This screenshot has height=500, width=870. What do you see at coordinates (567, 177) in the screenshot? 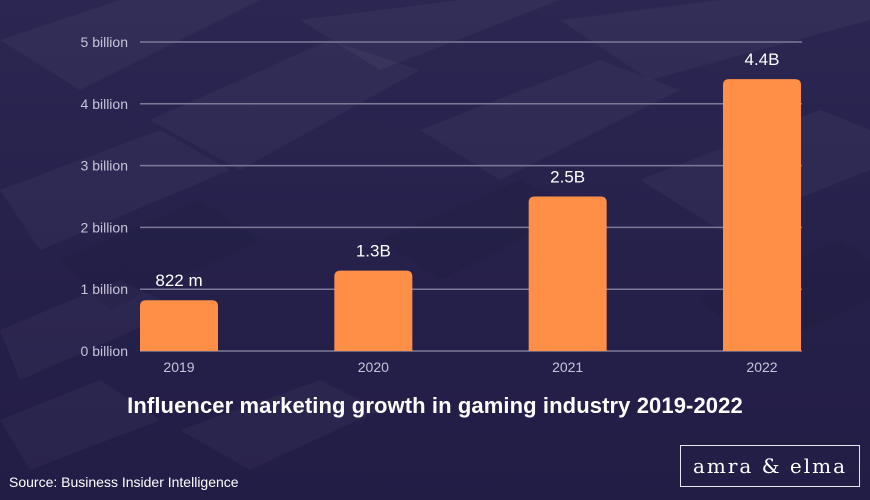
I see `data-label-2021: 2.5B` at bounding box center [567, 177].